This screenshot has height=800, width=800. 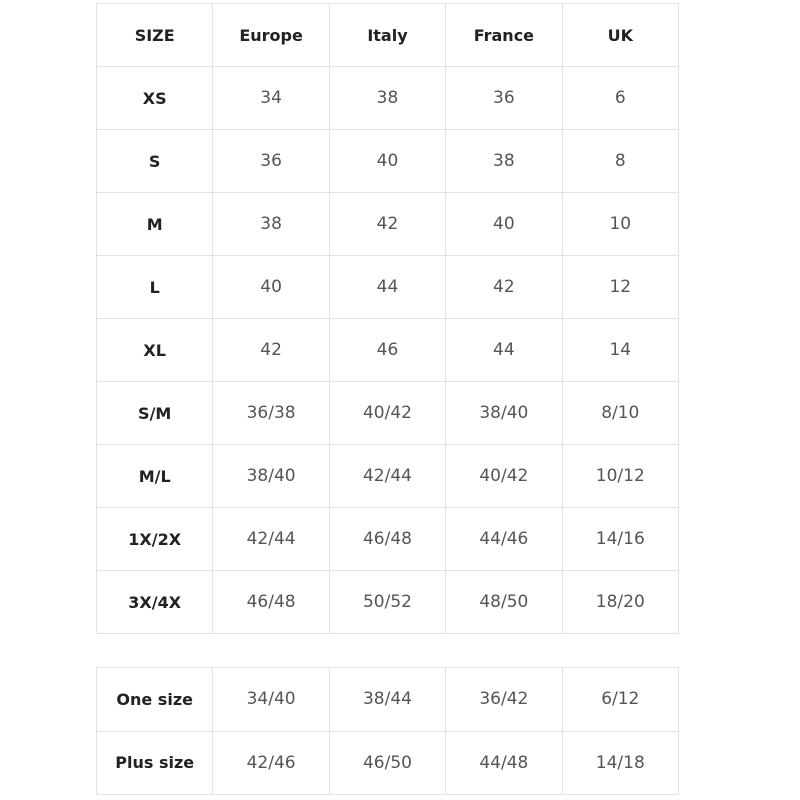 What do you see at coordinates (620, 350) in the screenshot?
I see `size-value-cell: 14` at bounding box center [620, 350].